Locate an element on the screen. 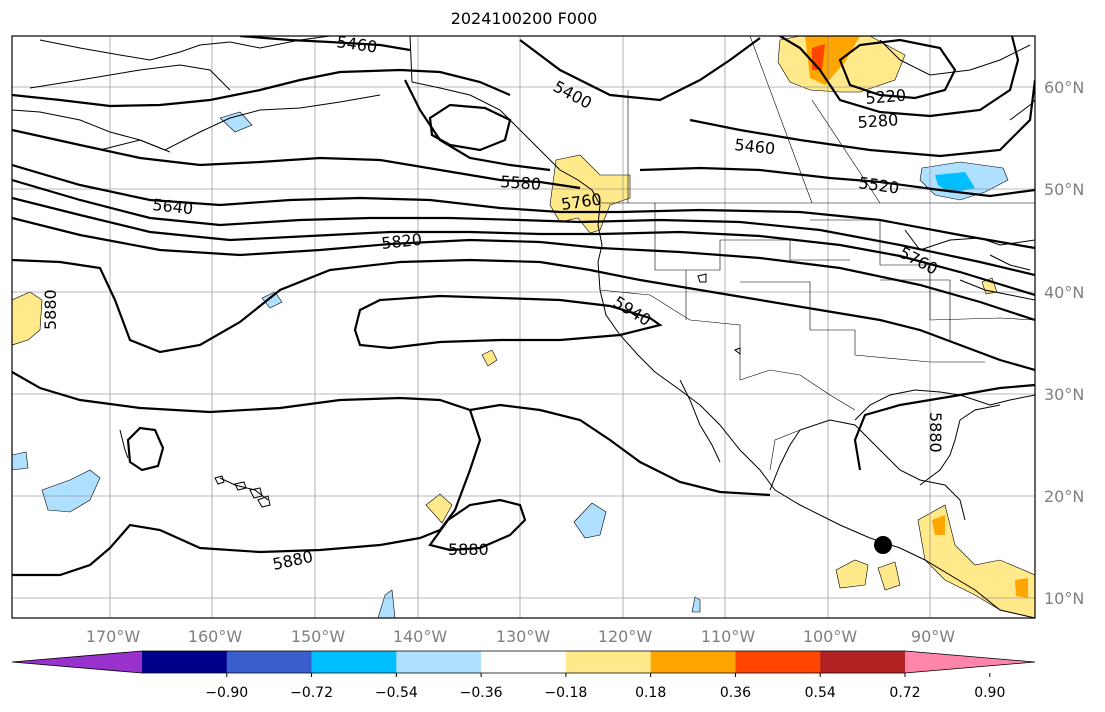  lat-tick-label: 30°N is located at coordinates (1064, 394).